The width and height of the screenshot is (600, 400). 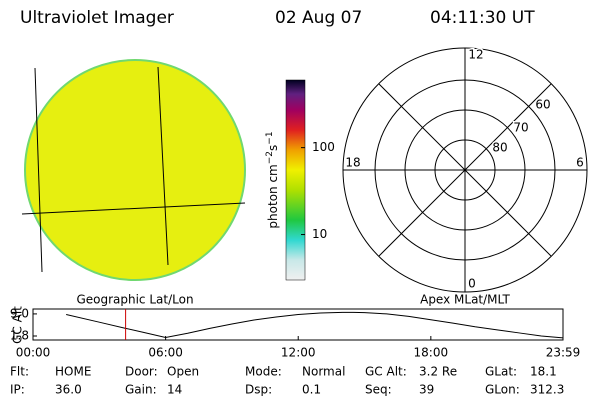 I want to click on x-tick-label: 06:00, so click(x=165, y=353).